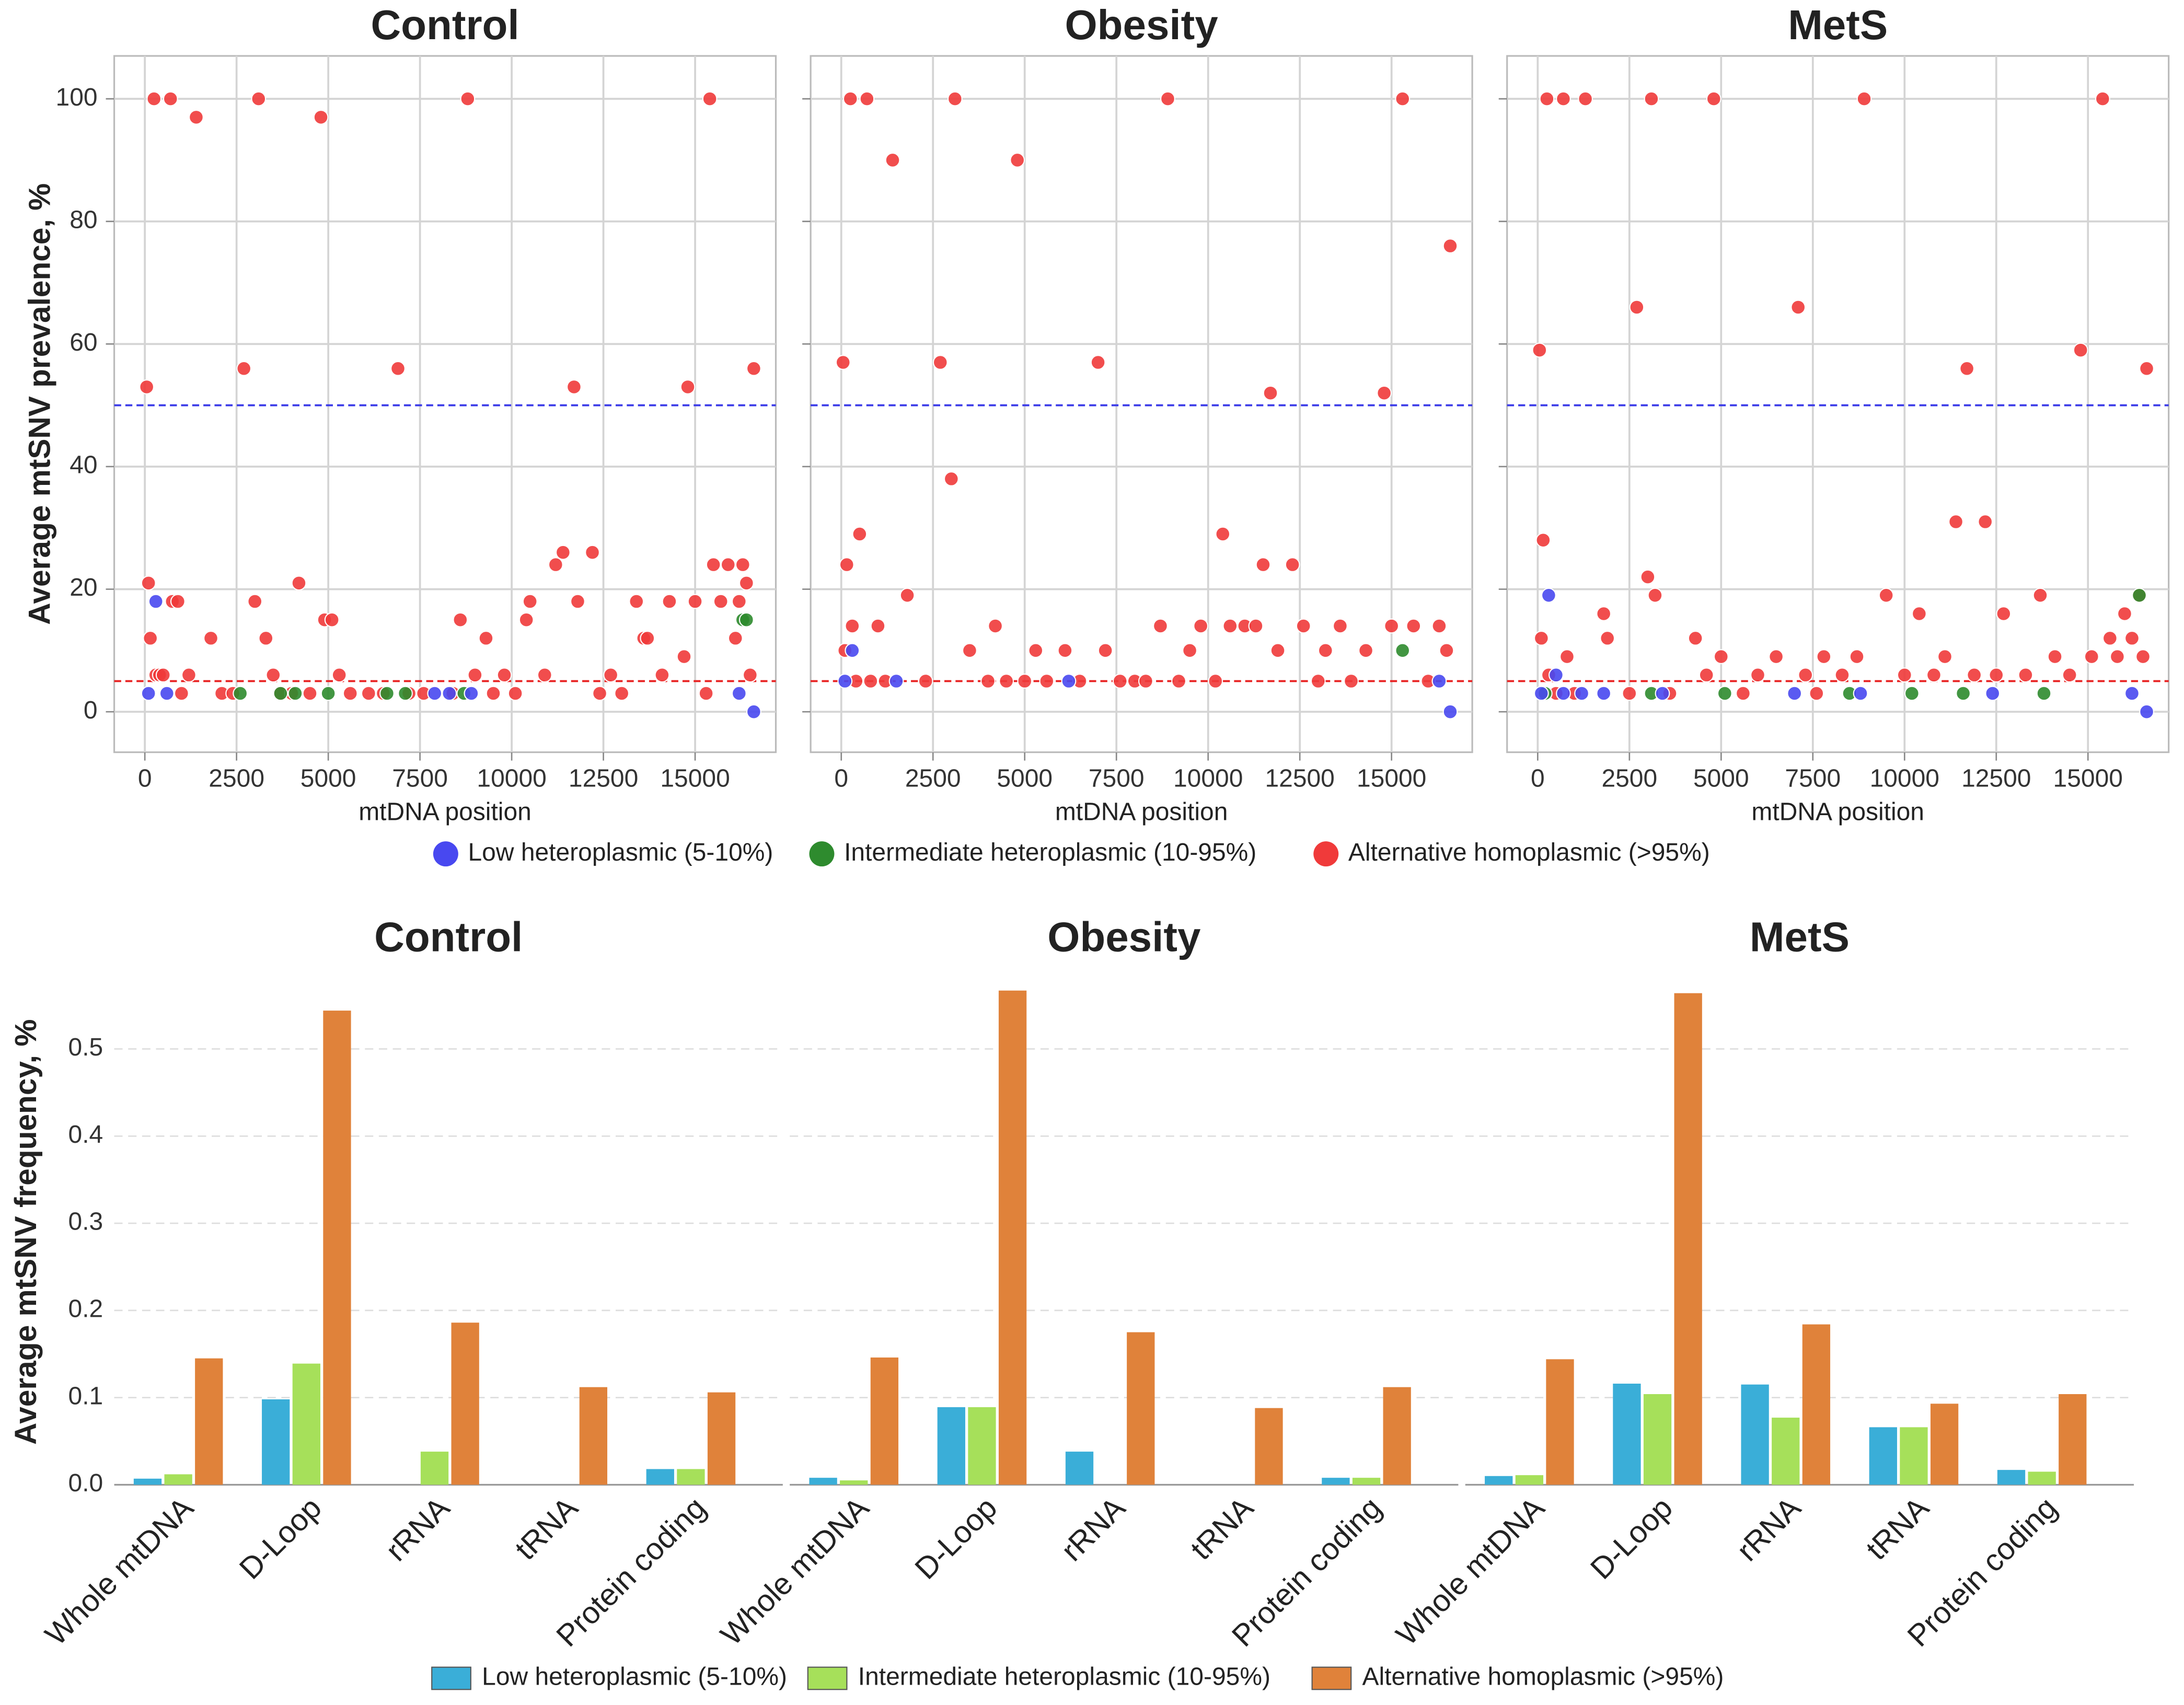  I want to click on y-tick-label: 0.5, so click(86, 1047).